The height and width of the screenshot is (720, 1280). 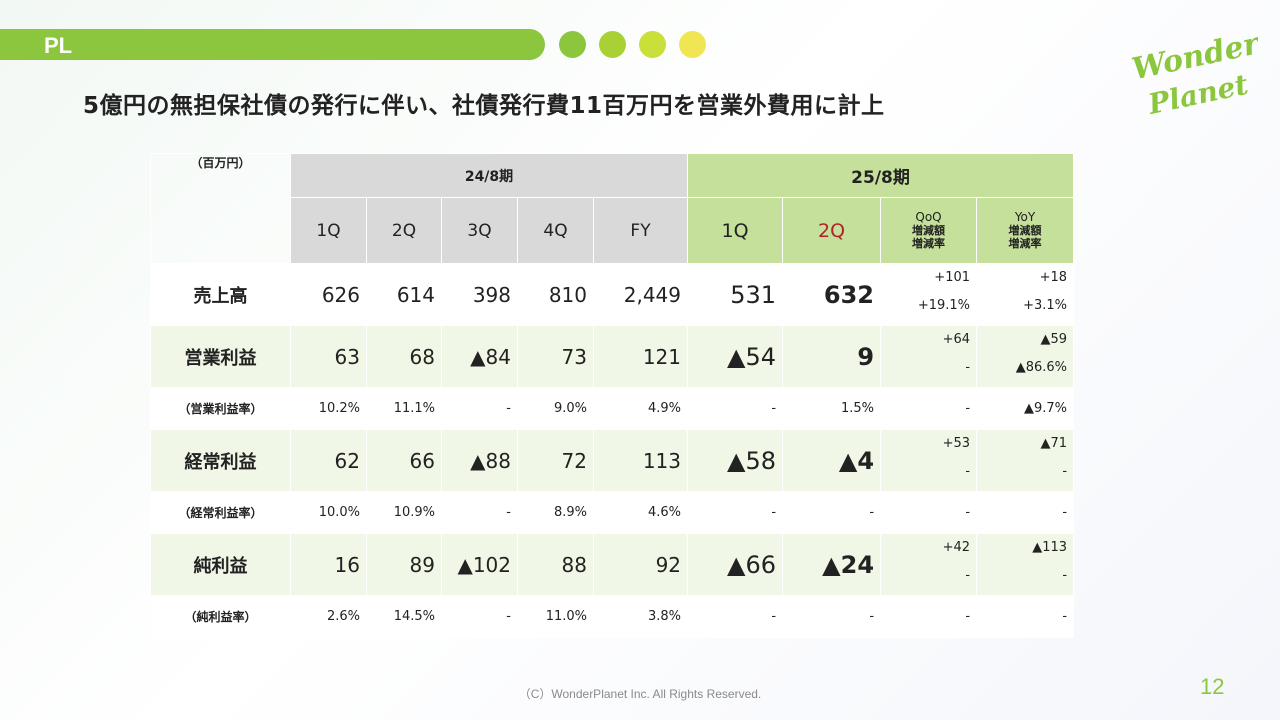 I want to click on cell: 398, so click(x=479, y=294).